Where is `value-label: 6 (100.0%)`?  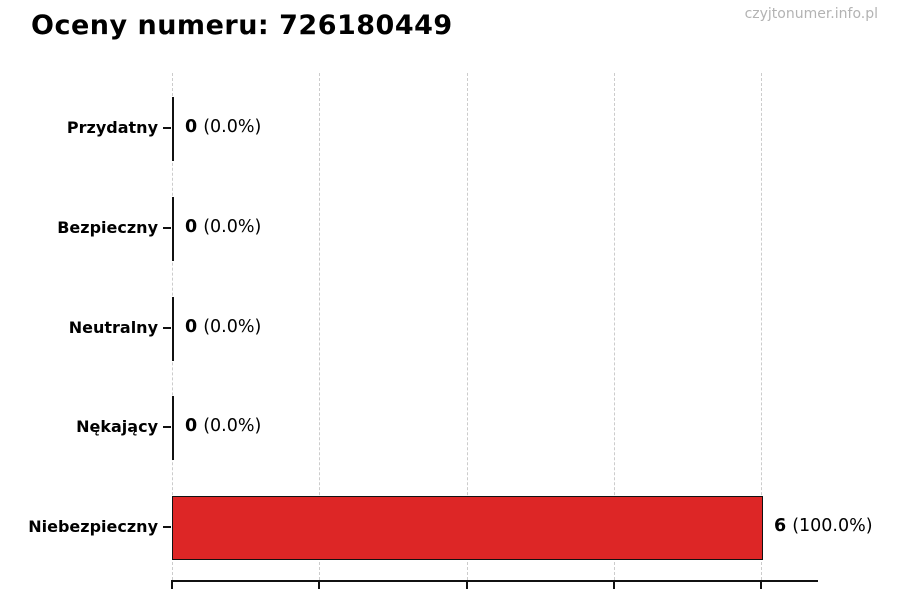
value-label: 6 (100.0%) is located at coordinates (823, 526).